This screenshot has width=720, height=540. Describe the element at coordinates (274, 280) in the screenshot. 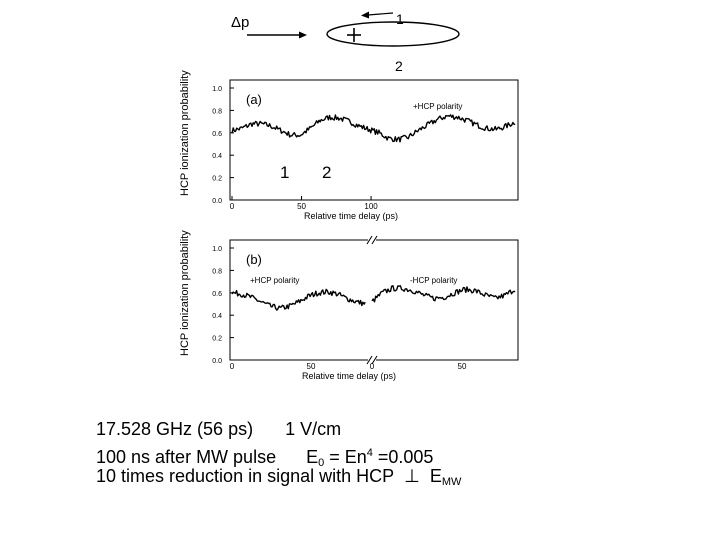

I see `panel-b-plus-hcp-label: +HCP polarity` at that location.